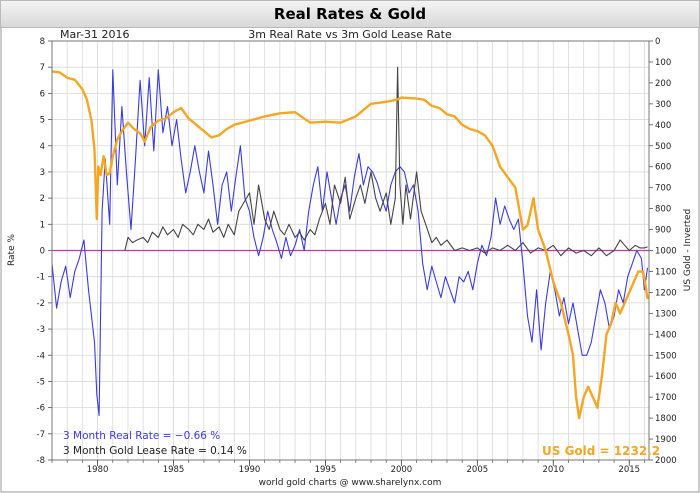 The image size is (700, 493). Describe the element at coordinates (666, 335) in the screenshot. I see `right-tick-label: 1400` at that location.